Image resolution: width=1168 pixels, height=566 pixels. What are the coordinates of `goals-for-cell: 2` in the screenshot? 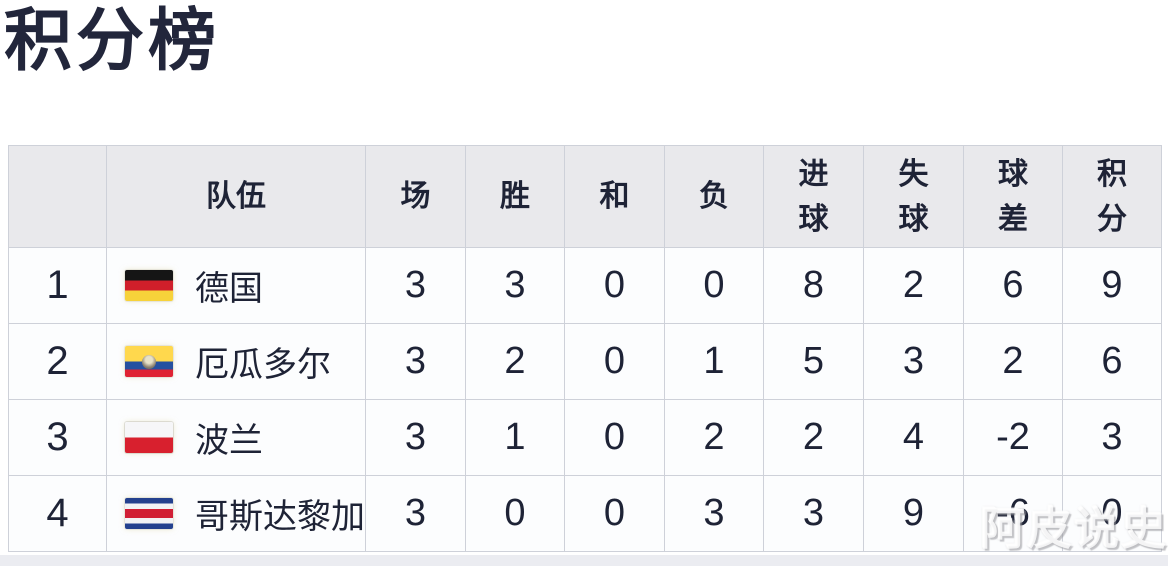 It's located at (813, 437).